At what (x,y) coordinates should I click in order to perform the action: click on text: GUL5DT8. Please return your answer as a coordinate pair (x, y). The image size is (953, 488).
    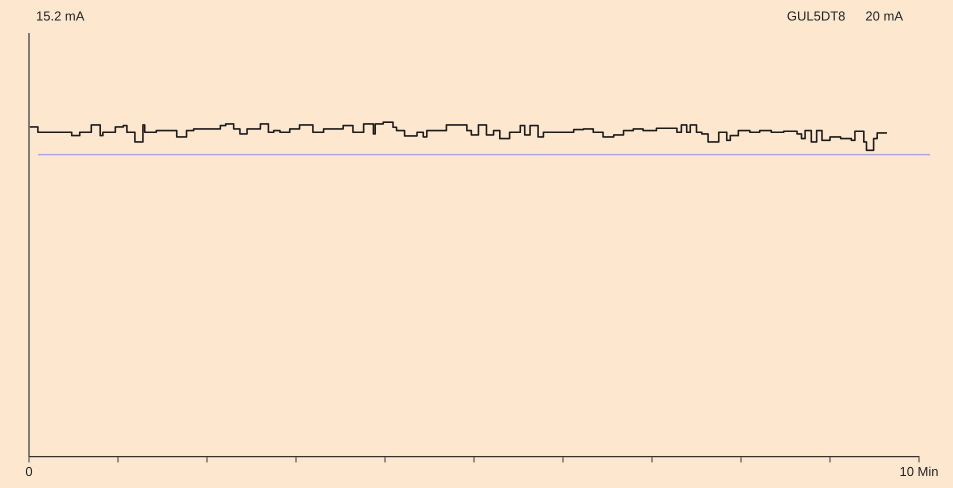
    Looking at the image, I should click on (816, 16).